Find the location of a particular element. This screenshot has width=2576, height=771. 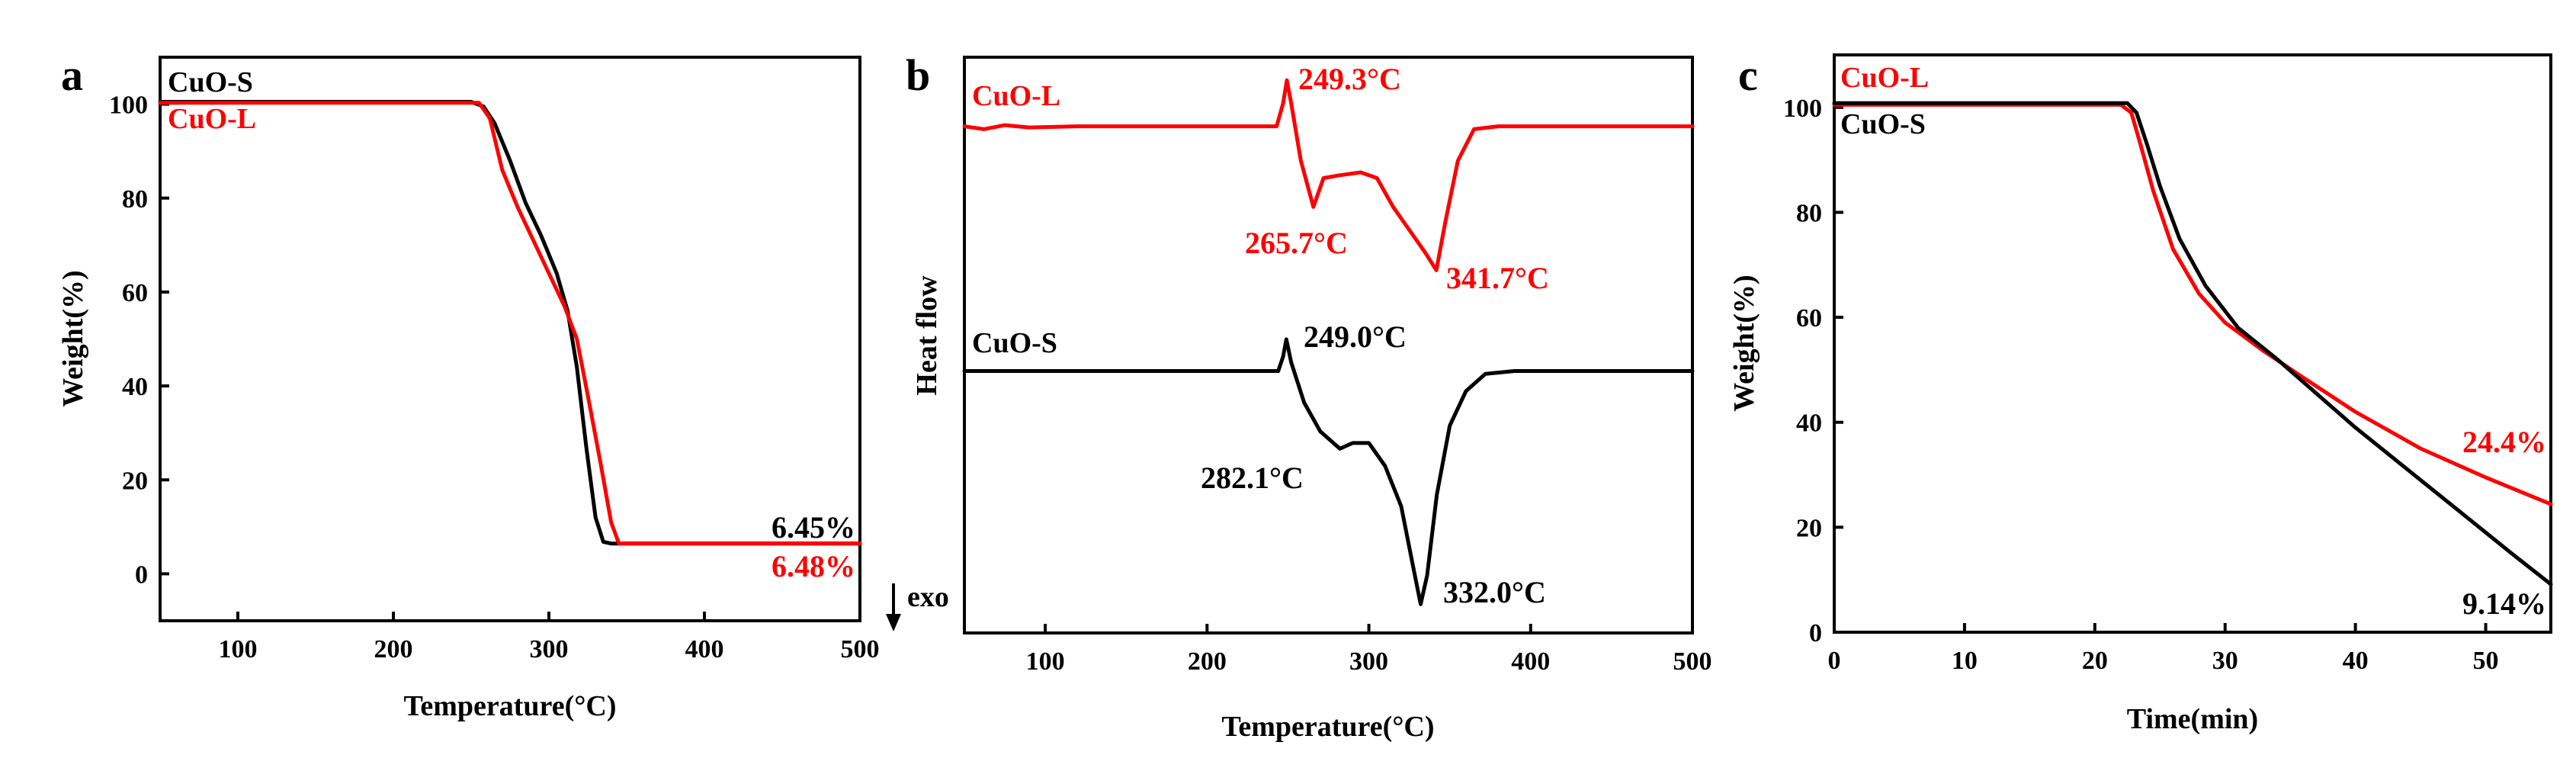

panel-c-y-tick-label-80: 80 is located at coordinates (1809, 213).